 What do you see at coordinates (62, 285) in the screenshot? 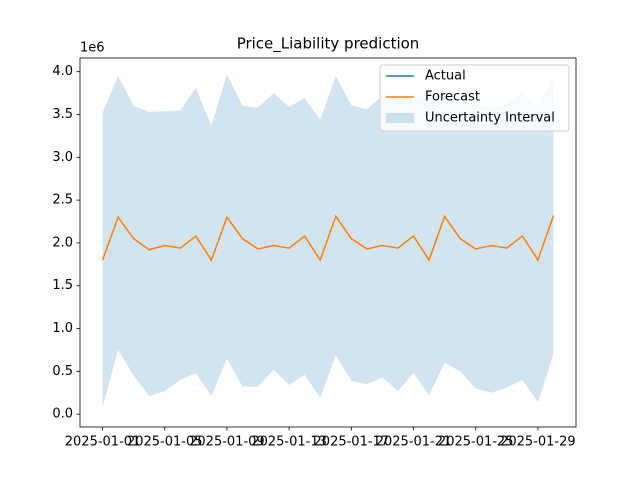
I see `y-tick-label: 1.5` at bounding box center [62, 285].